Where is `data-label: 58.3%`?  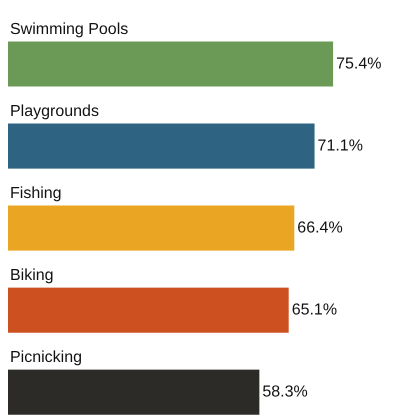
data-label: 58.3% is located at coordinates (285, 392).